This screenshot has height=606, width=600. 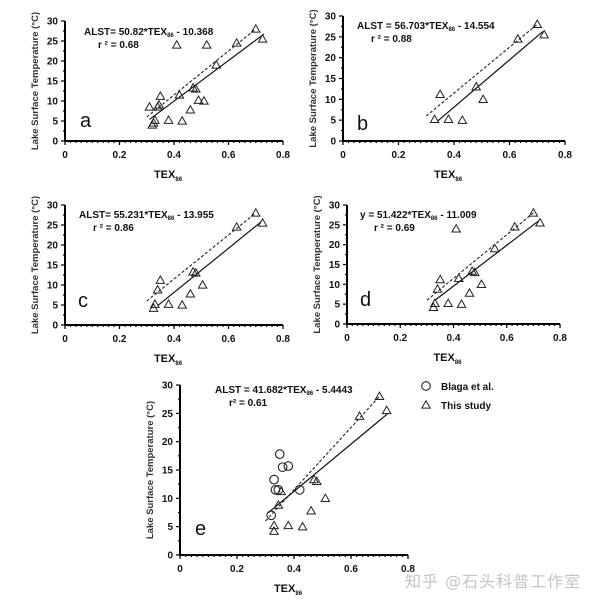 What do you see at coordinates (447, 359) in the screenshot?
I see `x-axis-label: TEX86` at bounding box center [447, 359].